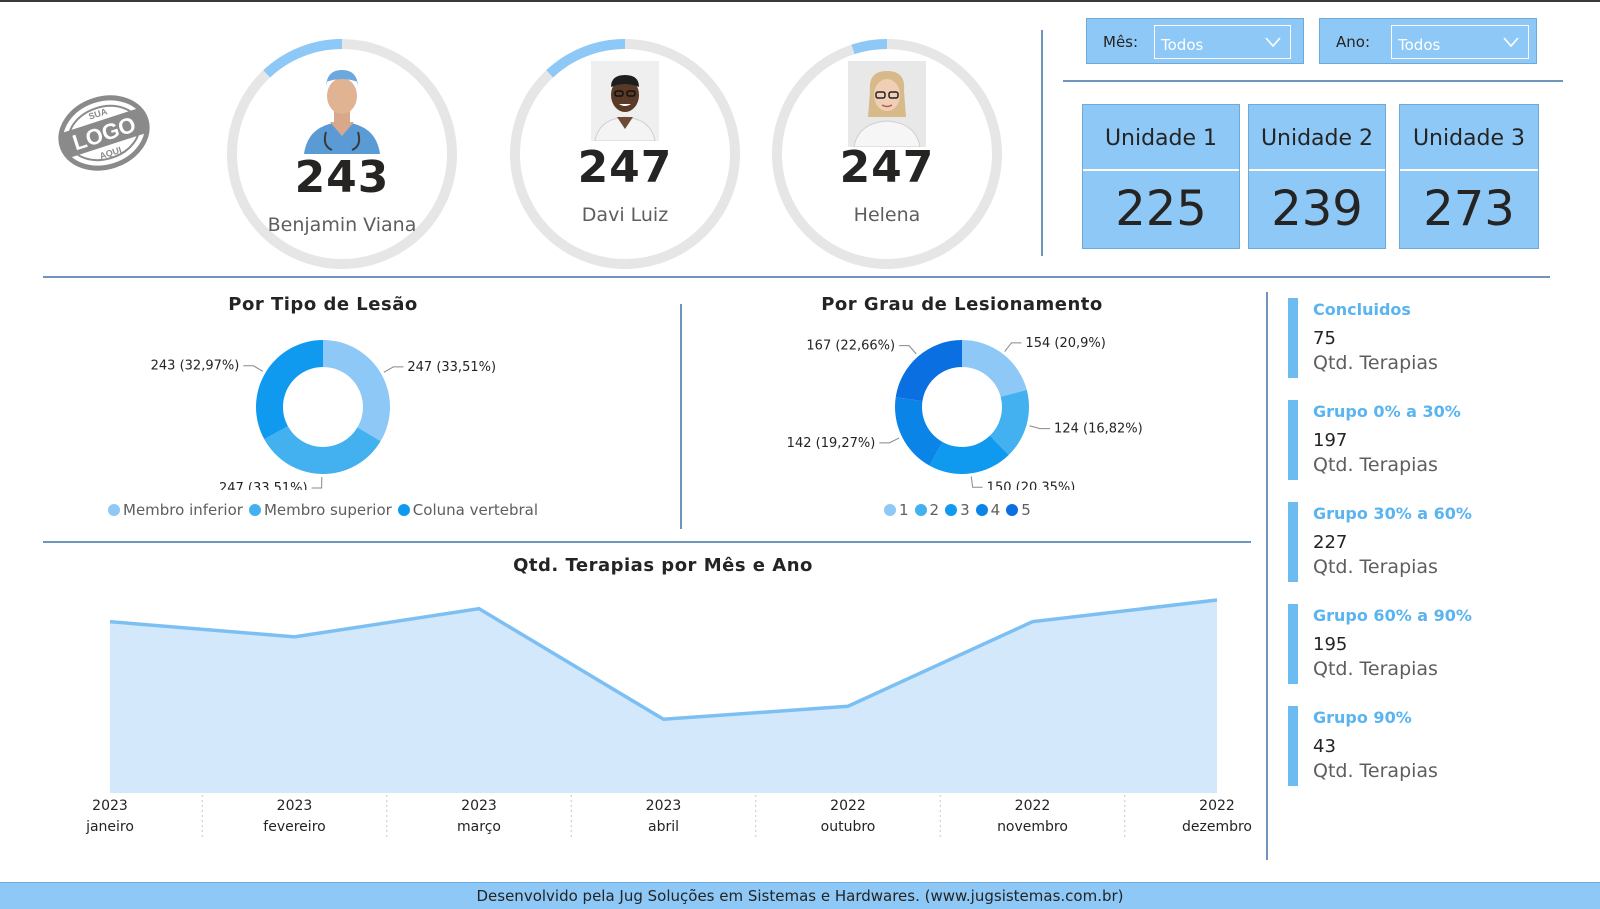  What do you see at coordinates (1033, 817) in the screenshot?
I see `x-tick-label: 2022 novembro` at bounding box center [1033, 817].